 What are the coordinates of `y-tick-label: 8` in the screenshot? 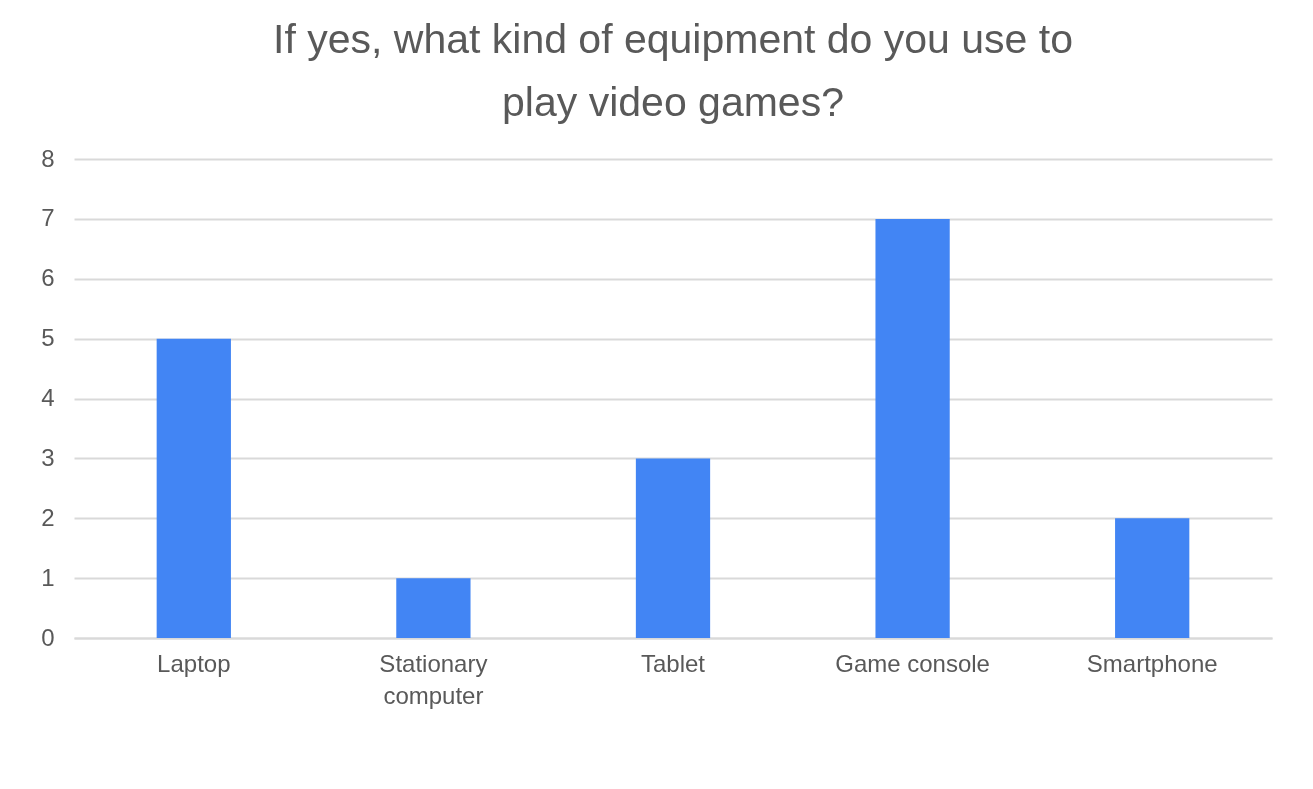 It's located at (48, 158).